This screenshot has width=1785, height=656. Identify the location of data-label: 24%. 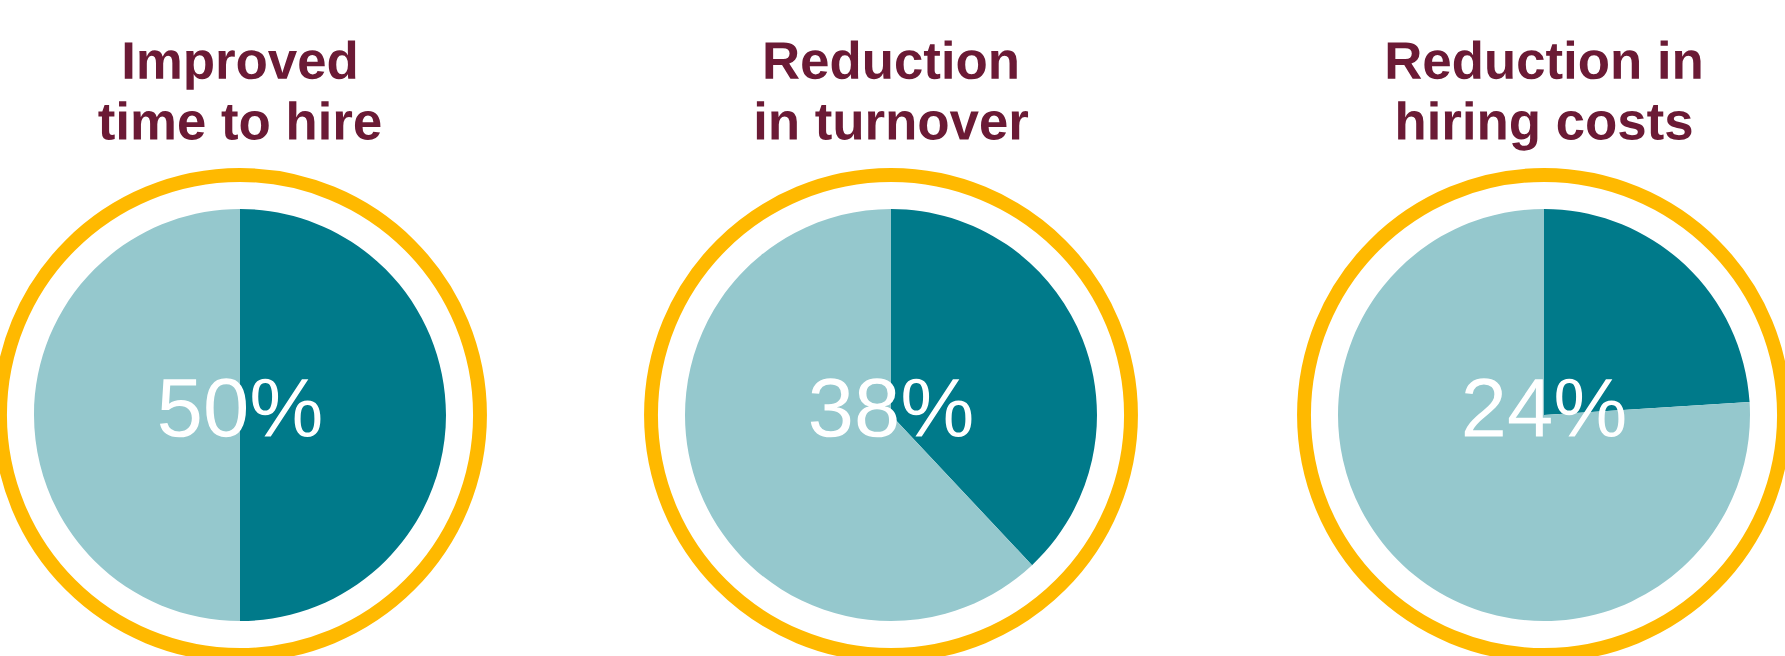
(1544, 408).